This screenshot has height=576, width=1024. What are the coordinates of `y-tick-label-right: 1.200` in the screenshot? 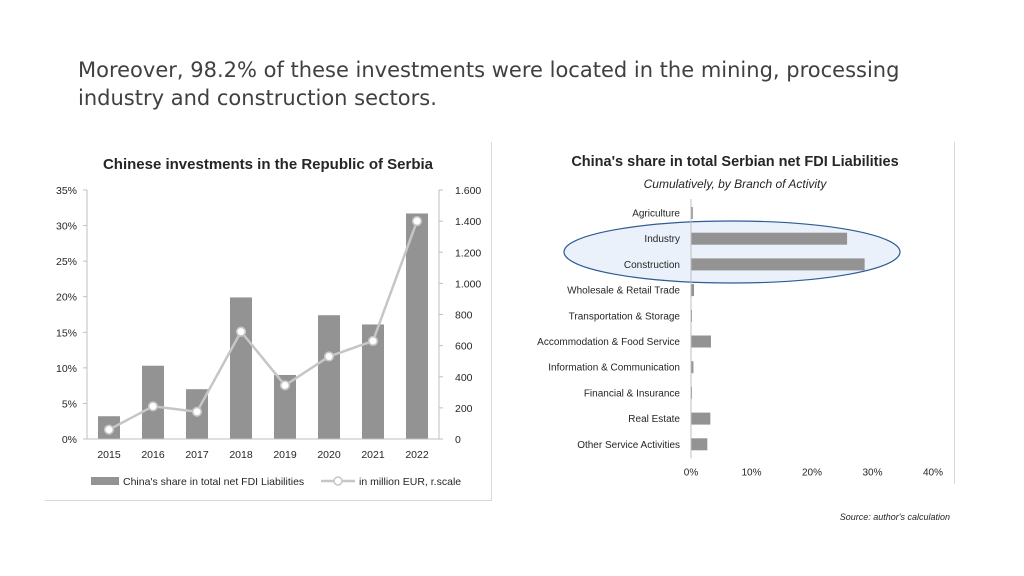 It's located at (468, 253).